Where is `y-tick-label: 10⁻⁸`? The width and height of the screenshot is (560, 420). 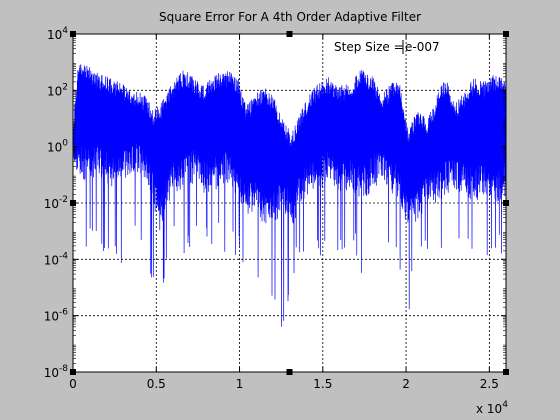
y-tick-label: 10⁻⁸ is located at coordinates (56, 372).